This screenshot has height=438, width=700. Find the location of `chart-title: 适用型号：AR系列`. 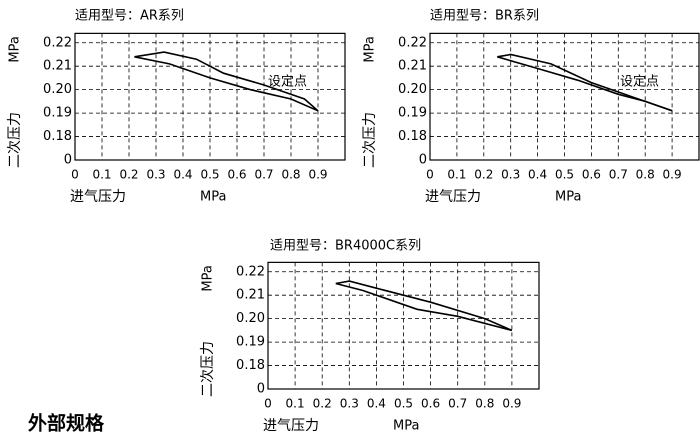

chart-title: 适用型号：AR系列 is located at coordinates (129, 16).